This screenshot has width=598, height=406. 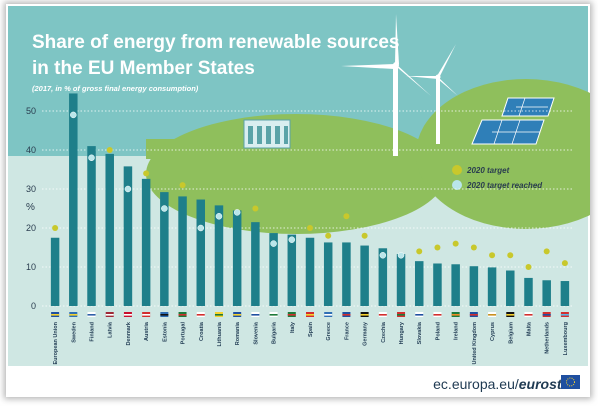 What do you see at coordinates (219, 255) in the screenshot?
I see `bar-lithuania` at bounding box center [219, 255].